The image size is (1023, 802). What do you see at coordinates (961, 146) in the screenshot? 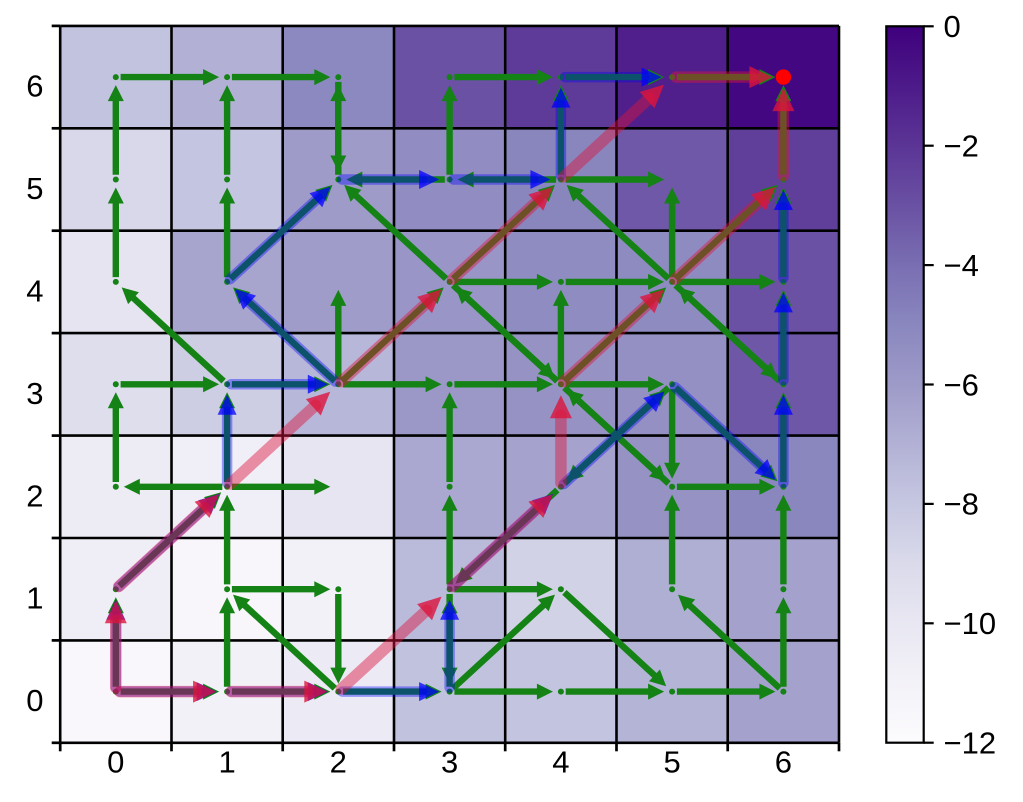
I see `svg-text: −2` at bounding box center [961, 146].